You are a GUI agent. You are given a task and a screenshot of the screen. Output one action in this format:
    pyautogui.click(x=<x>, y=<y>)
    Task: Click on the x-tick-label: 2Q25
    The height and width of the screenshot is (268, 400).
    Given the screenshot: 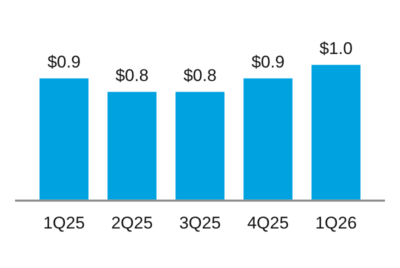 What is the action you would take?
    pyautogui.click(x=132, y=222)
    